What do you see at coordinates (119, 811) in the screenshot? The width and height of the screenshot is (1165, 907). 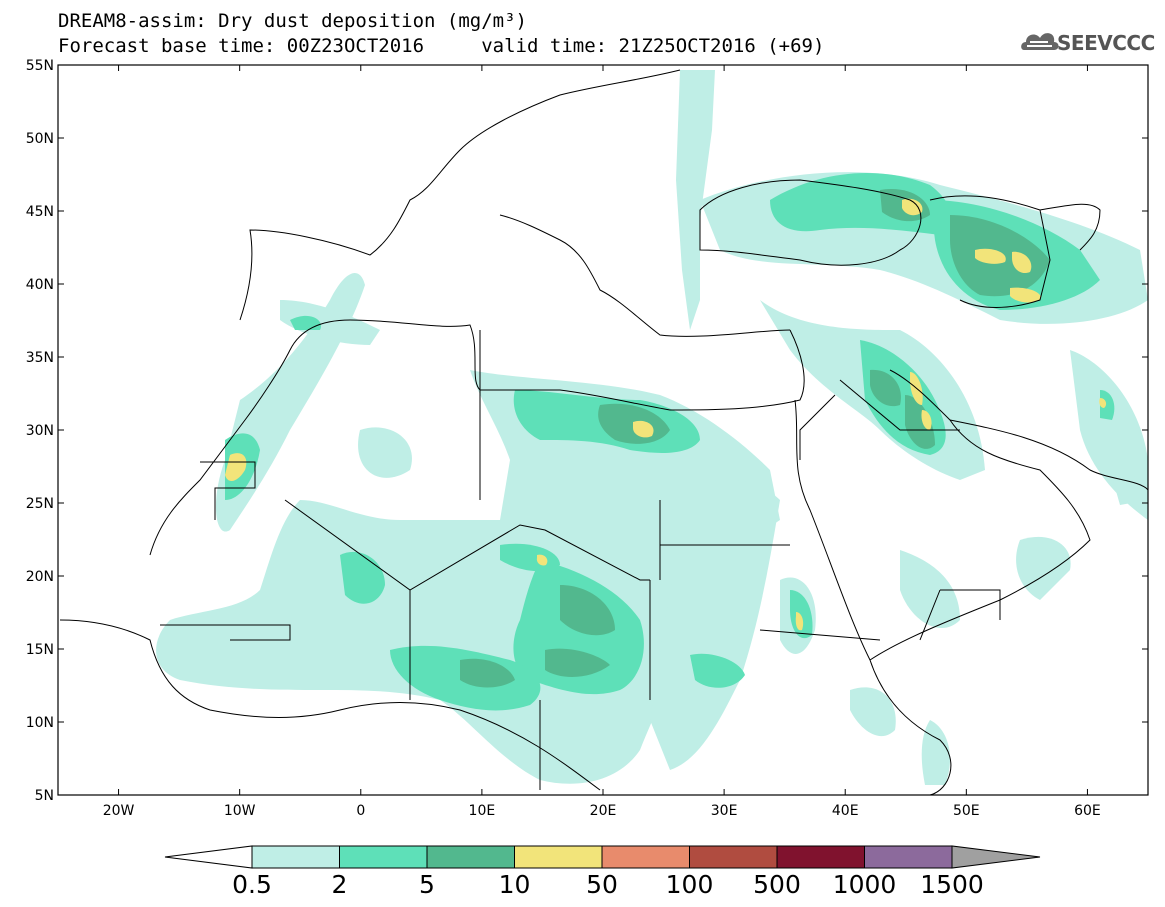 I see `lon-tick-label: 20W` at bounding box center [119, 811].